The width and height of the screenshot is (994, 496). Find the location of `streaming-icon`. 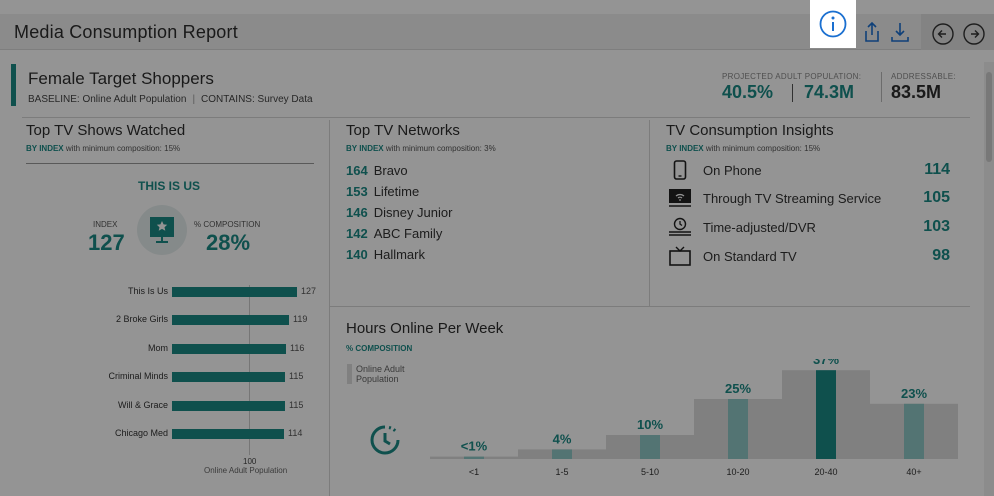

streaming-icon is located at coordinates (680, 198).